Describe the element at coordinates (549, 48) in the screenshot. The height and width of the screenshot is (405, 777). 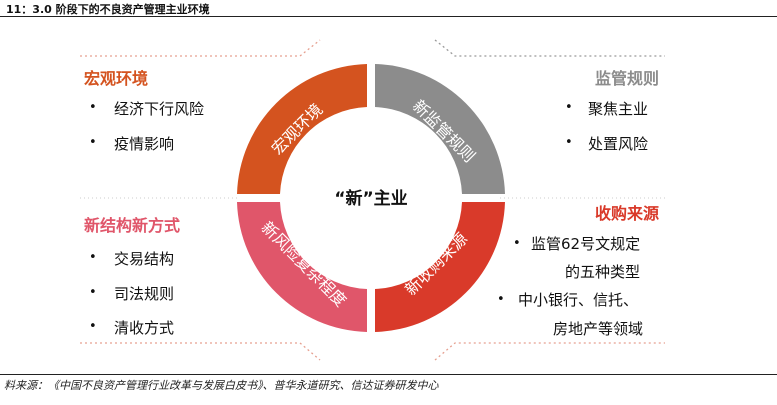
I see `connector-top-right` at that location.